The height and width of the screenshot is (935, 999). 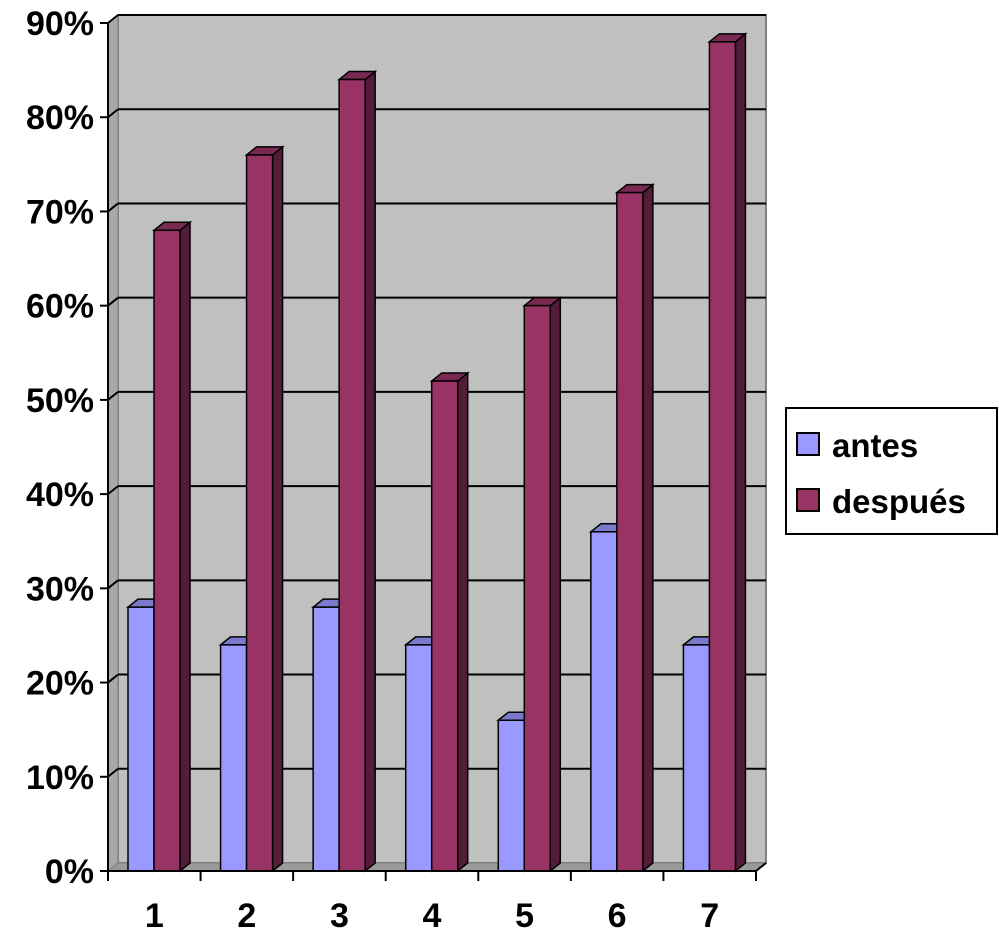 I want to click on bar-después-7, so click(x=727, y=452).